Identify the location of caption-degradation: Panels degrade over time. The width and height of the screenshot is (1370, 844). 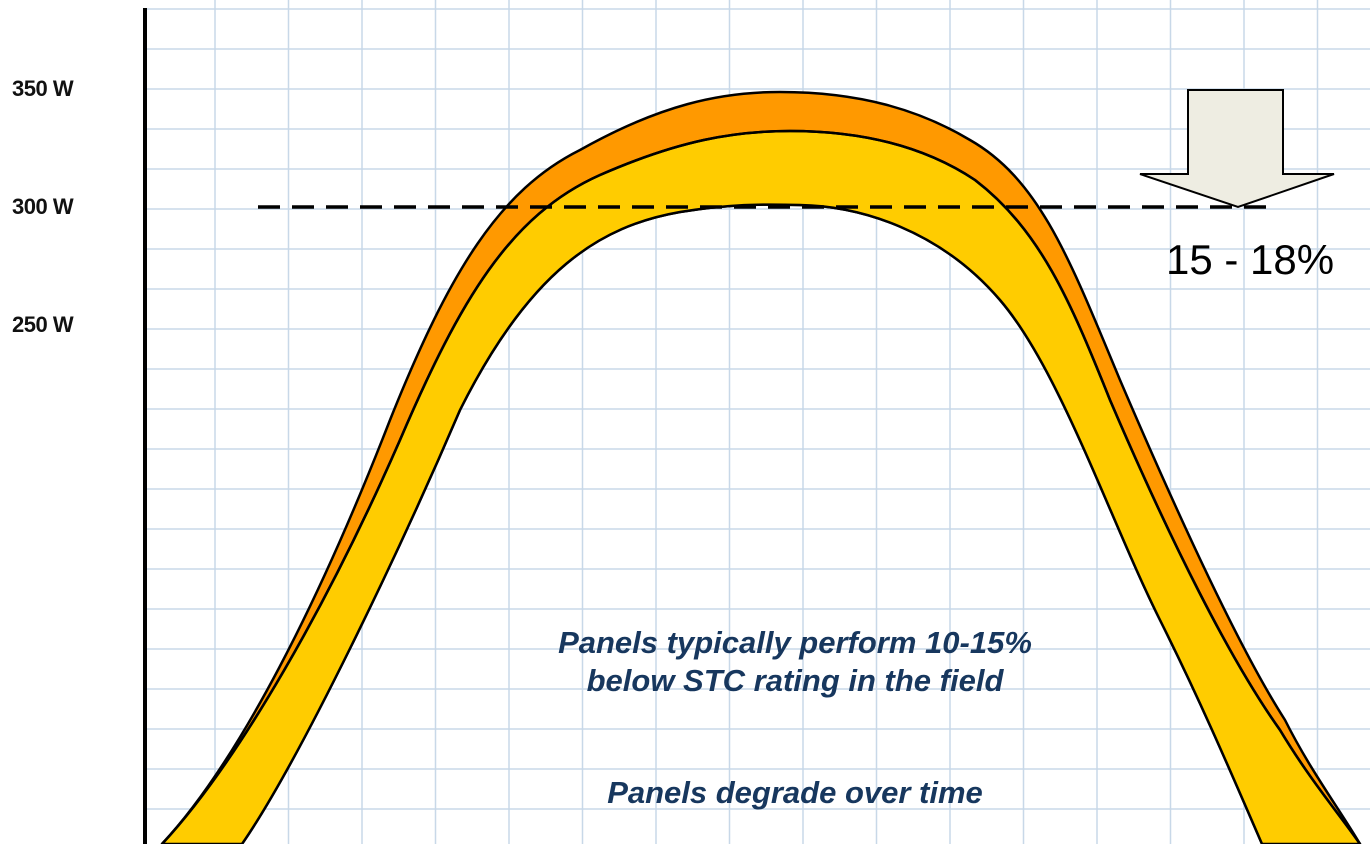
(795, 792).